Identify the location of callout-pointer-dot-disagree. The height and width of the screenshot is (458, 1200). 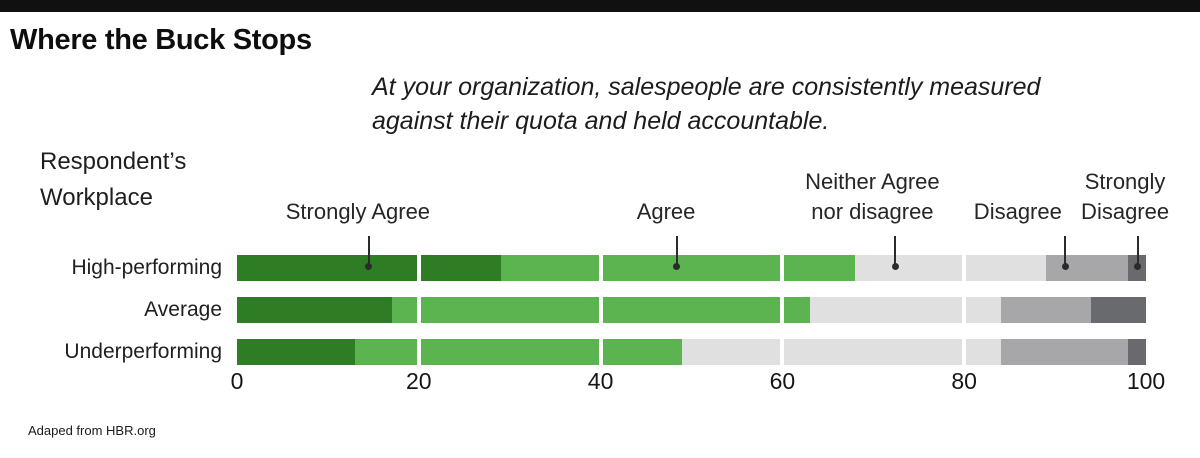
(1065, 266).